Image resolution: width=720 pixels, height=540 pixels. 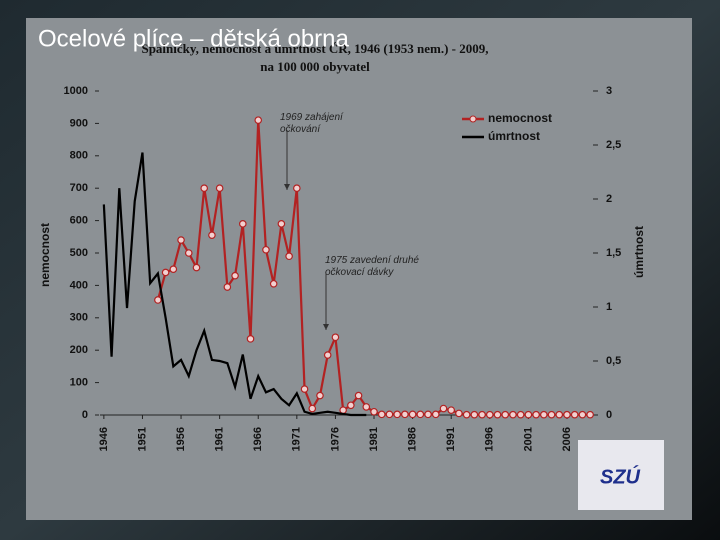 What do you see at coordinates (181, 439) in the screenshot?
I see `x-tick-label: 1956` at bounding box center [181, 439].